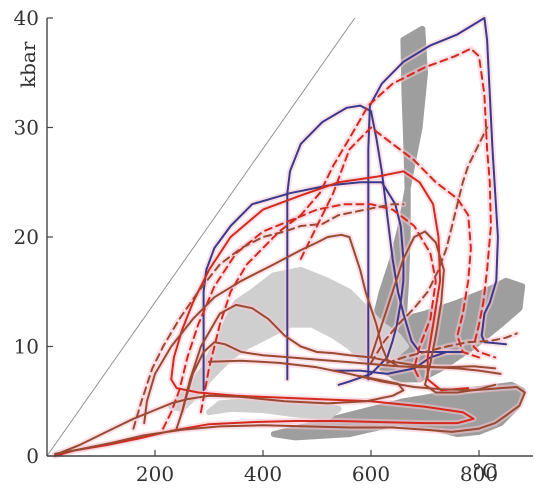  I want to click on x-tick-label-1: 400, so click(263, 474).